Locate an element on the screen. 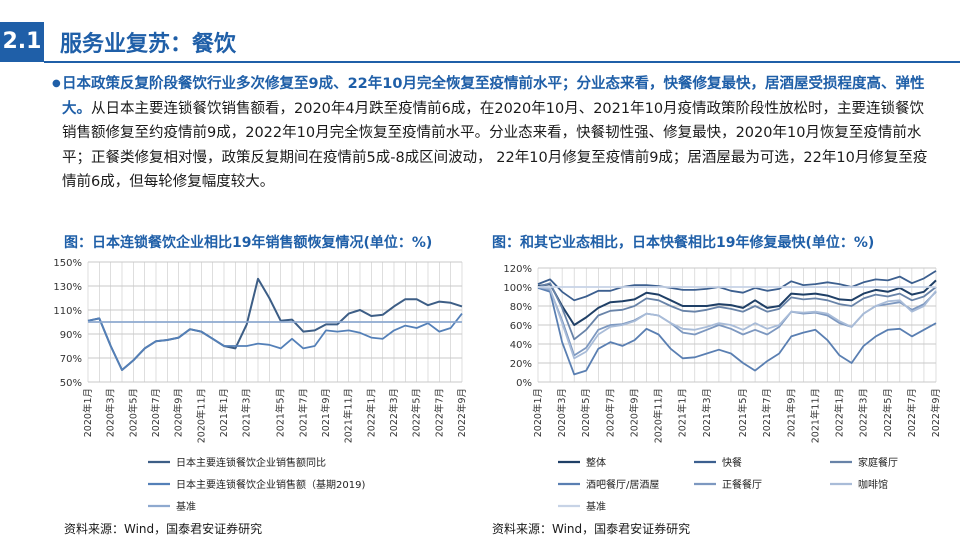 This screenshot has height=540, width=960. y-tick-label: 20% is located at coordinates (521, 364).